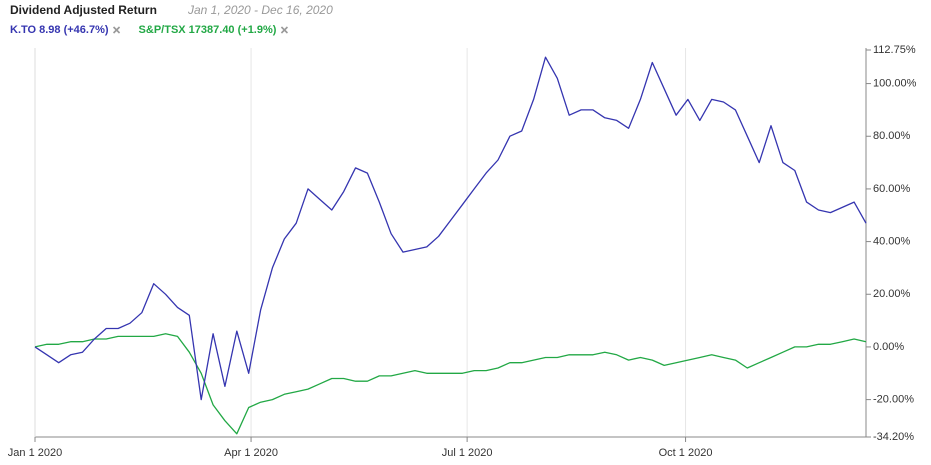 The height and width of the screenshot is (465, 931). Describe the element at coordinates (892, 189) in the screenshot. I see `y-tick-label: 60.00%` at that location.